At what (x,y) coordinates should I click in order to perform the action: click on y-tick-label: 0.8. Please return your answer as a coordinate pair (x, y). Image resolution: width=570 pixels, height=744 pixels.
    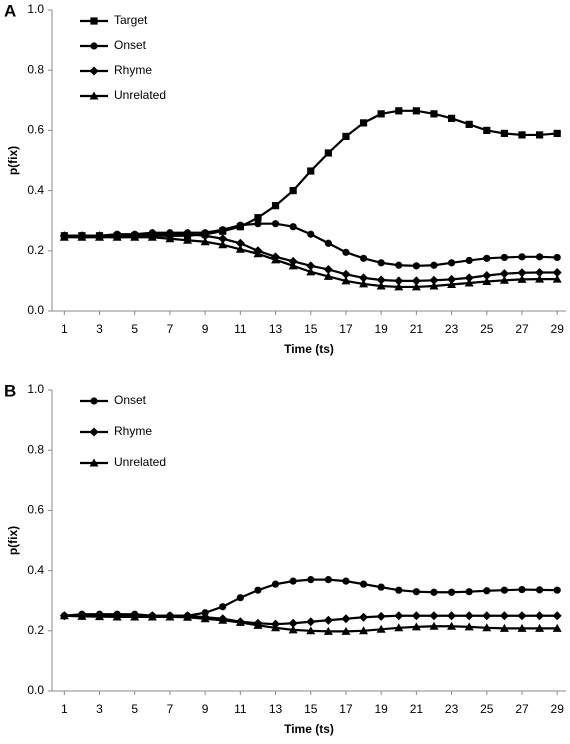
    Looking at the image, I should click on (35, 449).